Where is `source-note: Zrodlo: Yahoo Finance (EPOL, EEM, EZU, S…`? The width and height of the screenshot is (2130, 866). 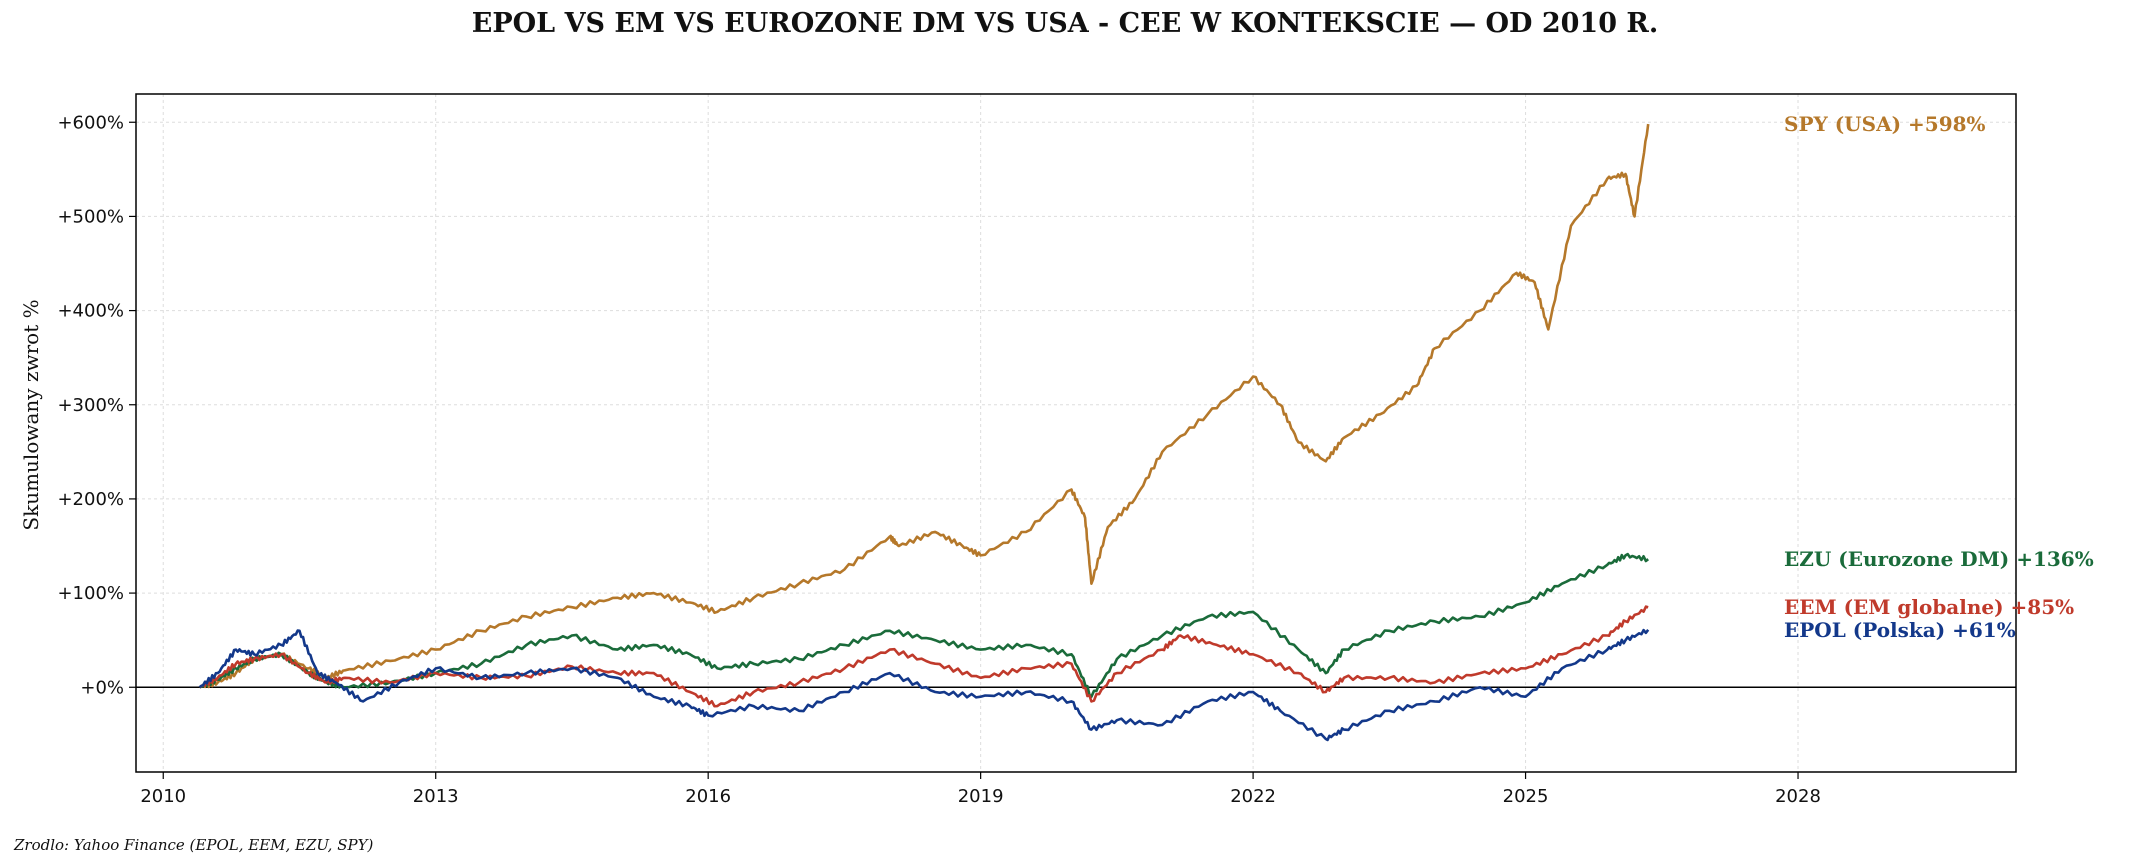 source-note: Zrodlo: Yahoo Finance (EPOL, EEM, EZU, S… is located at coordinates (194, 845).